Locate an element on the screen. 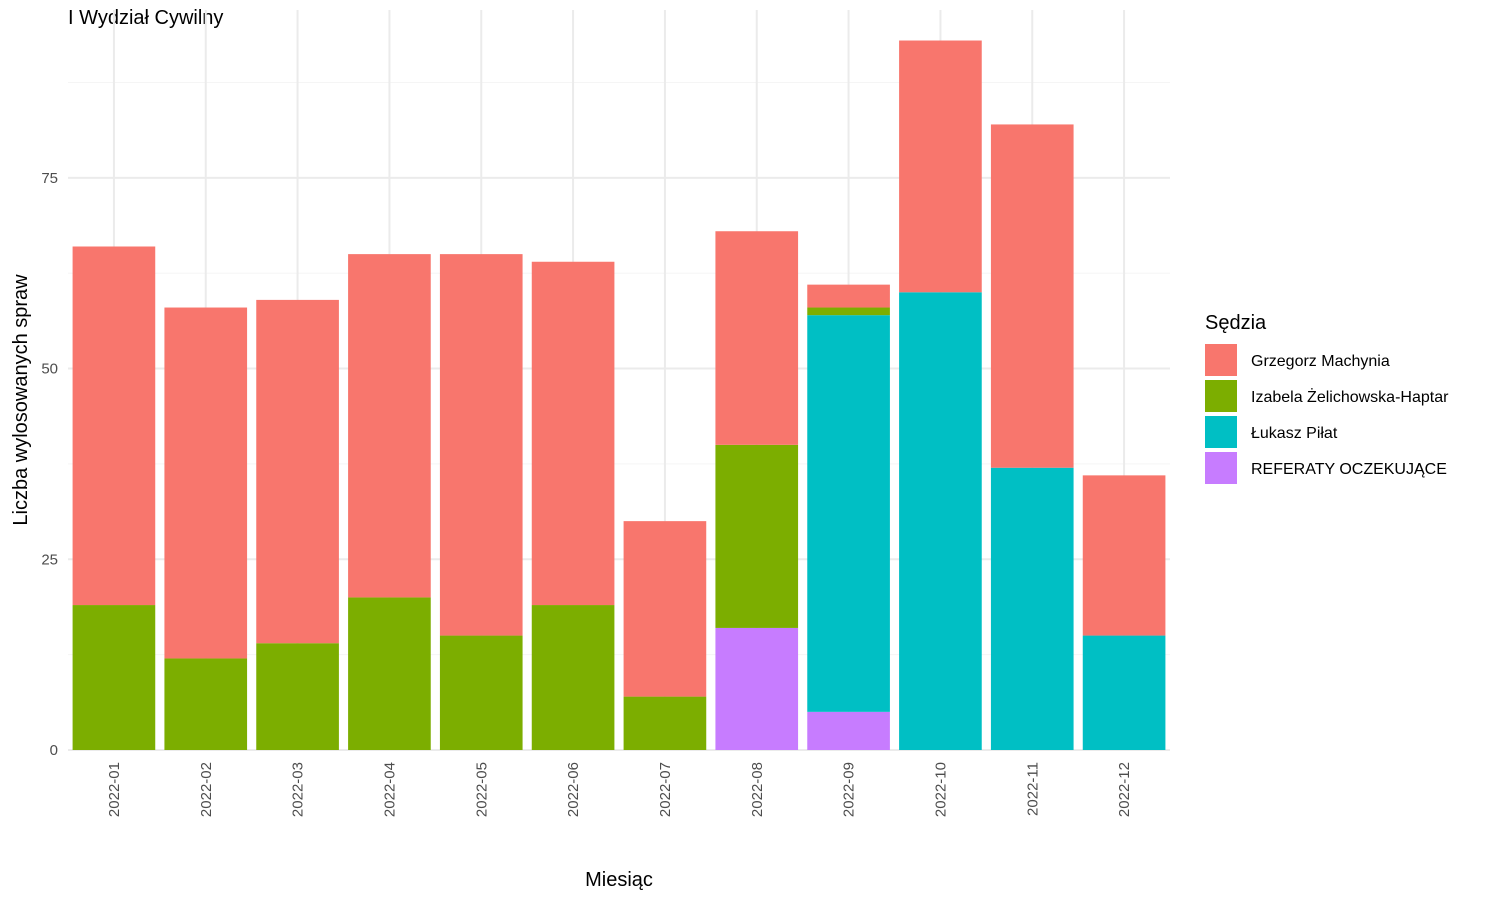 This screenshot has height=900, width=1500. legend-title: Sędzia is located at coordinates (1236, 323).